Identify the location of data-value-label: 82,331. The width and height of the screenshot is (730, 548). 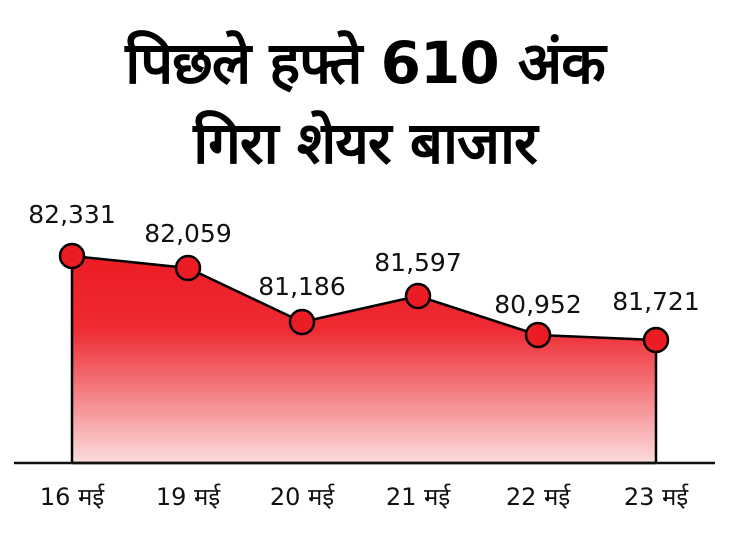
(72, 214).